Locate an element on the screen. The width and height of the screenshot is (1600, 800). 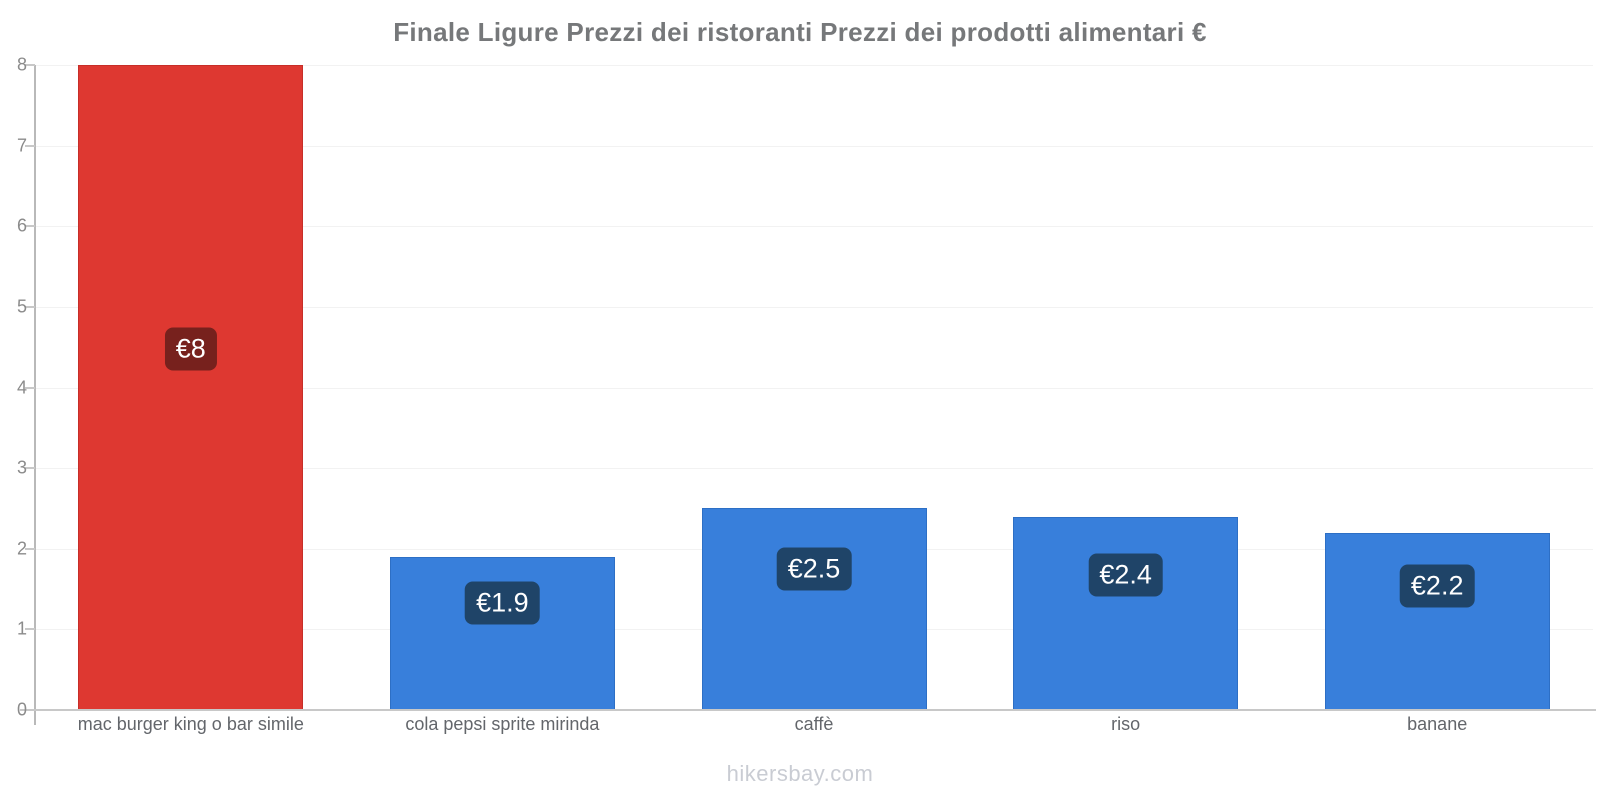
y-axis-tick-label: 4 is located at coordinates (21, 387).